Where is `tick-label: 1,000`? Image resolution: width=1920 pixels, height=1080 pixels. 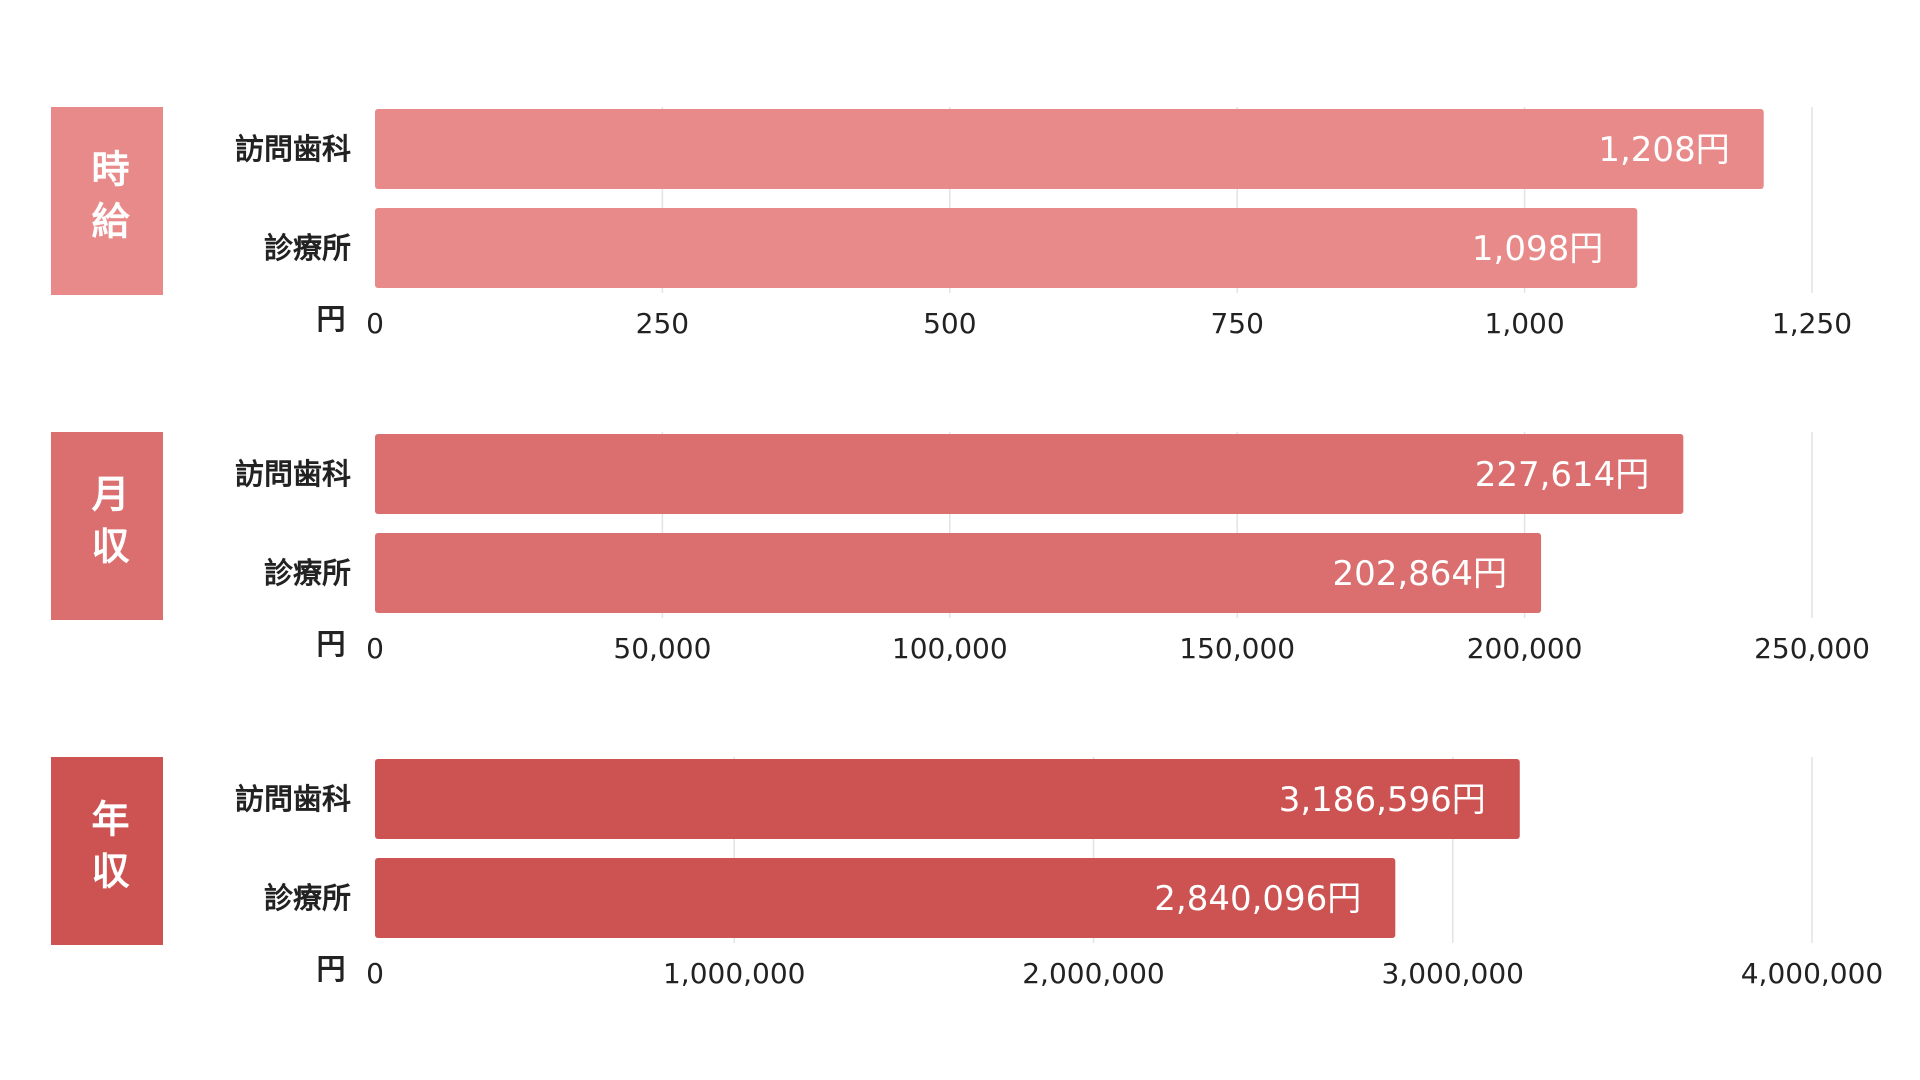 tick-label: 1,000 is located at coordinates (1525, 323).